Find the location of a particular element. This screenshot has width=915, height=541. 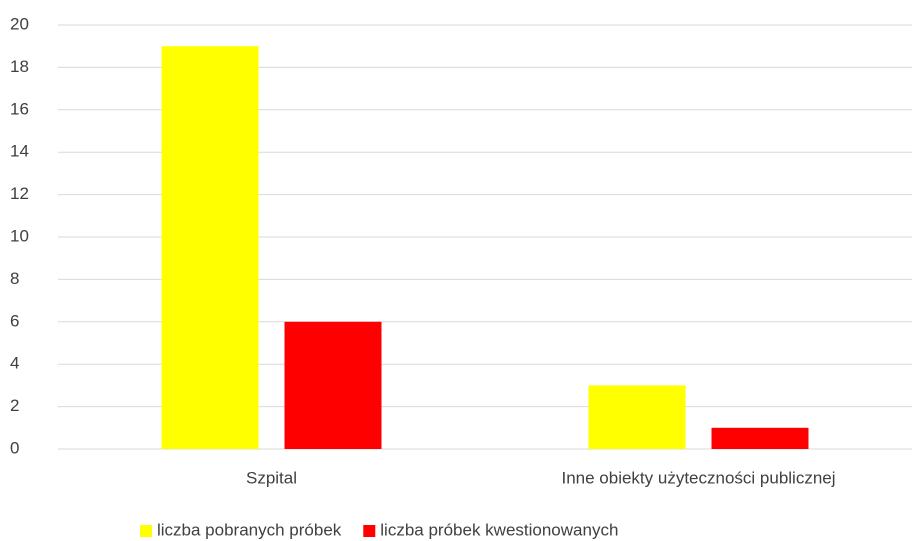

y-tick-label: 10 is located at coordinates (19, 235).